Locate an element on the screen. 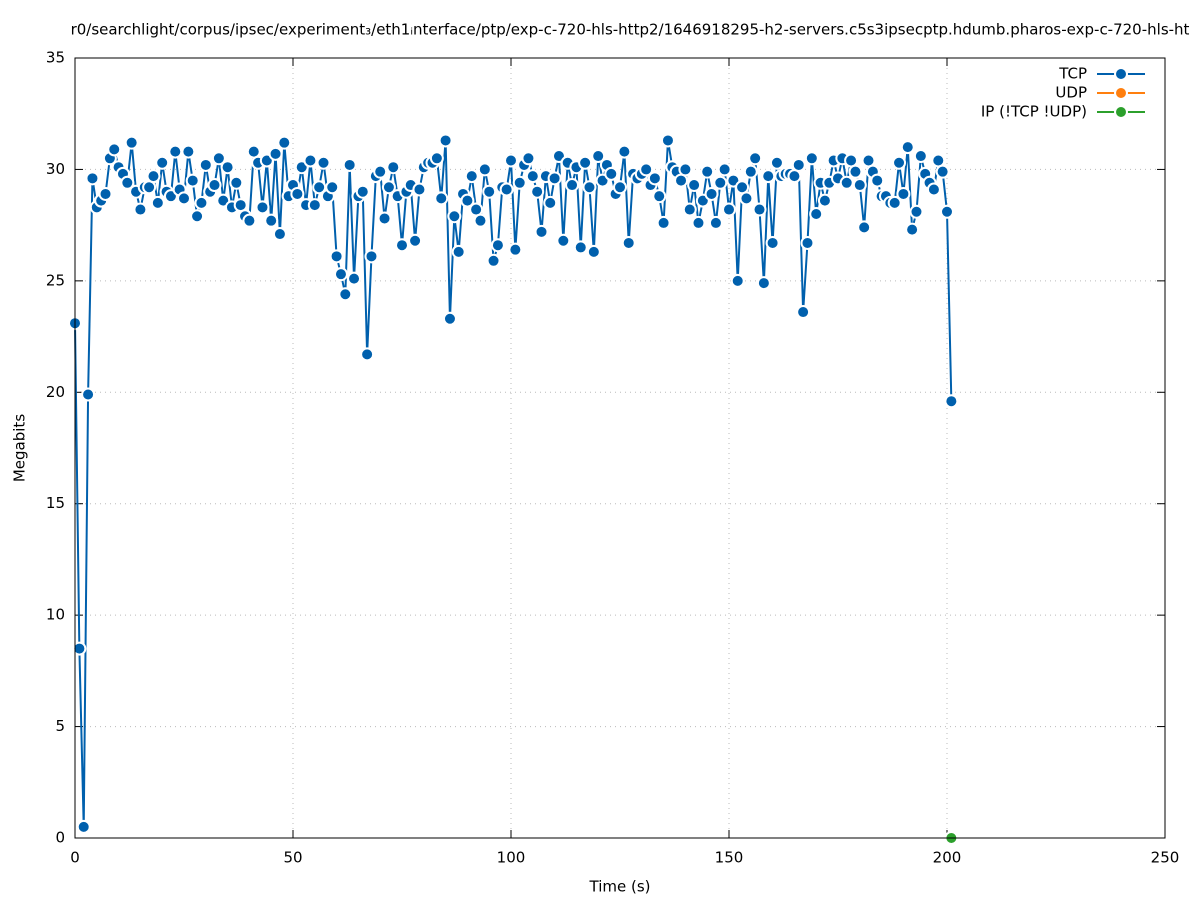  y-tick-label: 10 is located at coordinates (55, 615).